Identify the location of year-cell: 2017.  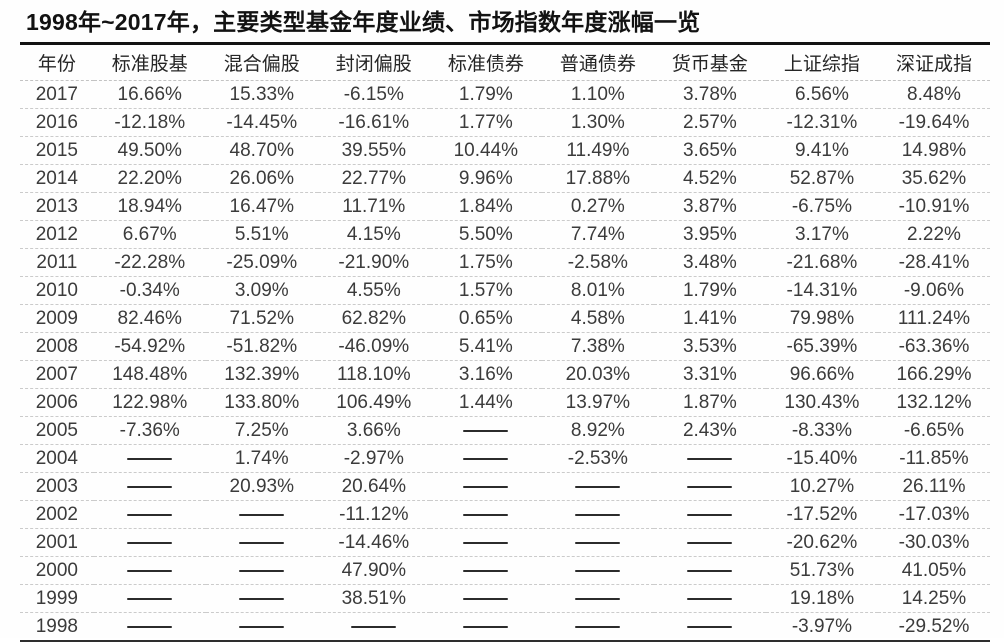
(57, 94).